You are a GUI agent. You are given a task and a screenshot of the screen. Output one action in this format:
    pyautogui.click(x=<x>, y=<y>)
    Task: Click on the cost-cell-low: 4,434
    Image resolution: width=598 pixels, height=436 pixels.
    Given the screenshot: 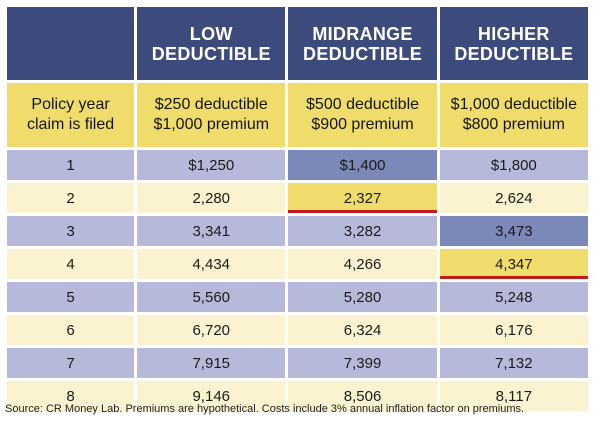 What is the action you would take?
    pyautogui.click(x=211, y=264)
    